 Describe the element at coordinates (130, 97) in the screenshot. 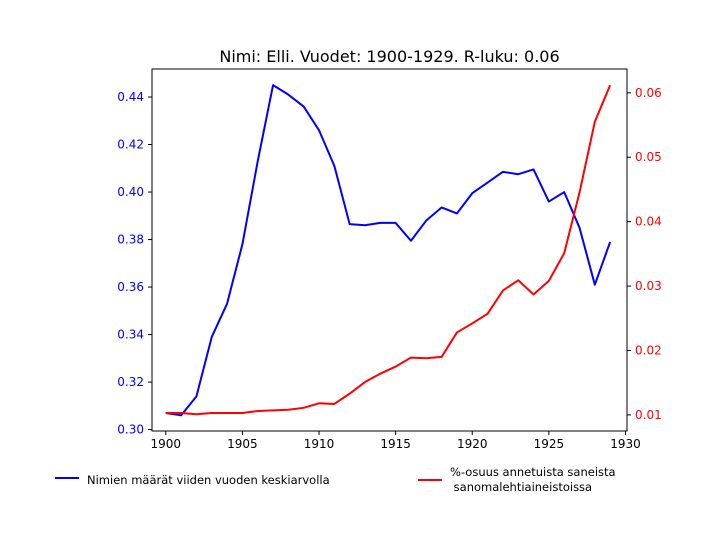

I see `y-left-tick-label: 0.44` at that location.